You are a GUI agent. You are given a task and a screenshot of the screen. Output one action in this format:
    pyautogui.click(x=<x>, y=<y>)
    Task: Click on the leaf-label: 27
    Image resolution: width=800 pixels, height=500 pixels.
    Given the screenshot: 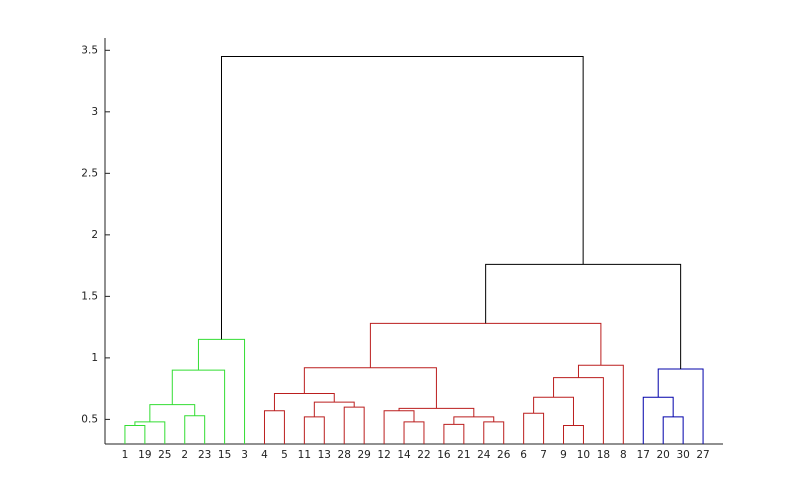 What is the action you would take?
    pyautogui.click(x=702, y=455)
    